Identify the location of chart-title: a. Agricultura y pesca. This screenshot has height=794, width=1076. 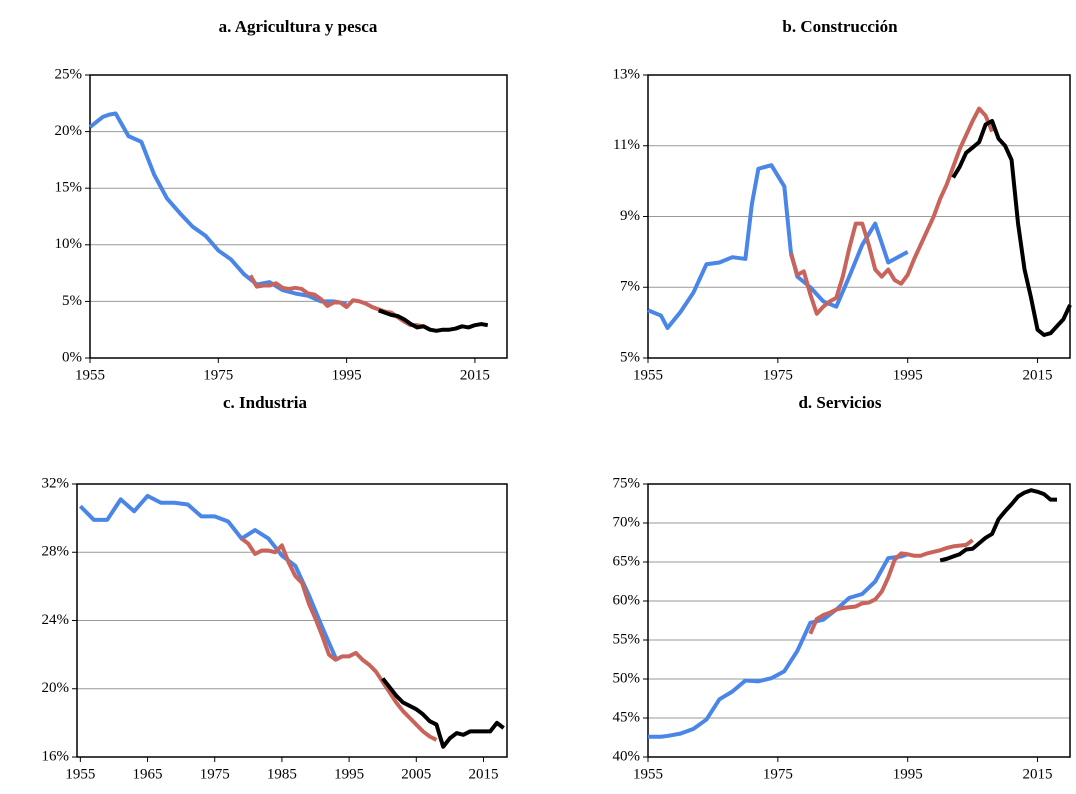
(298, 26).